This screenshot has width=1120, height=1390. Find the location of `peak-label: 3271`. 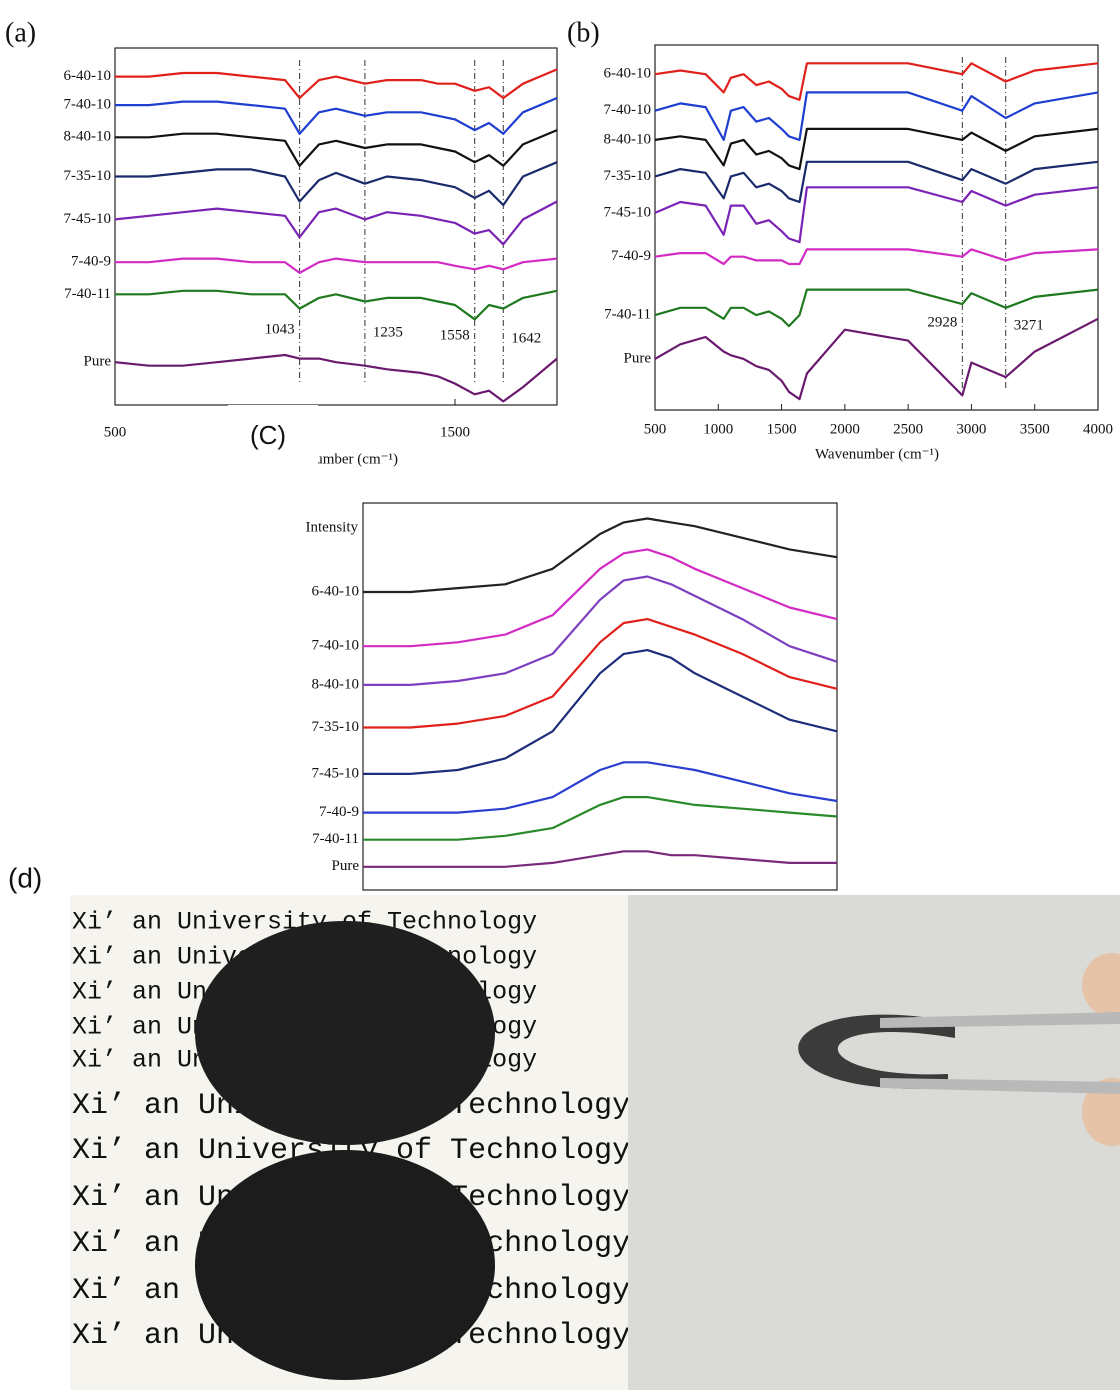

peak-label: 3271 is located at coordinates (1029, 325).